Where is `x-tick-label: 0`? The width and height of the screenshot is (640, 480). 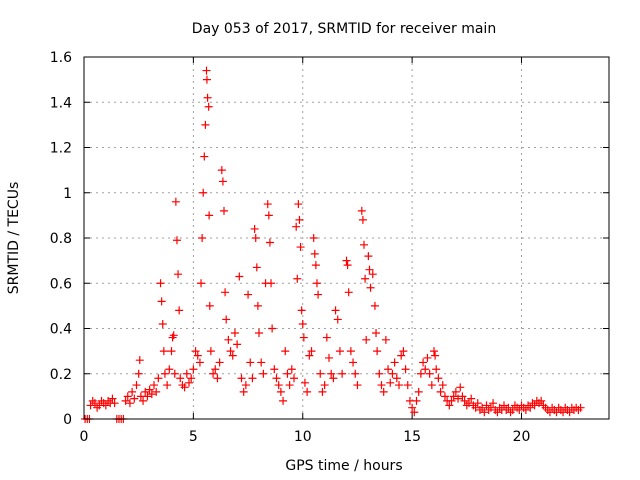 x-tick-label: 0 is located at coordinates (84, 437).